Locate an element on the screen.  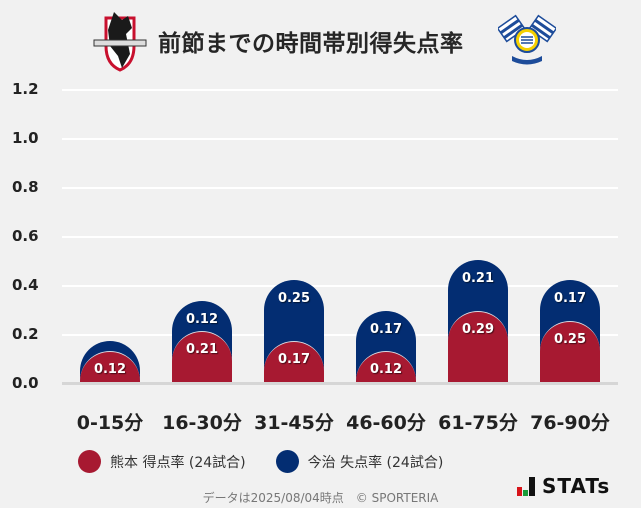
x-tick-label: 76-90分 is located at coordinates (570, 423).